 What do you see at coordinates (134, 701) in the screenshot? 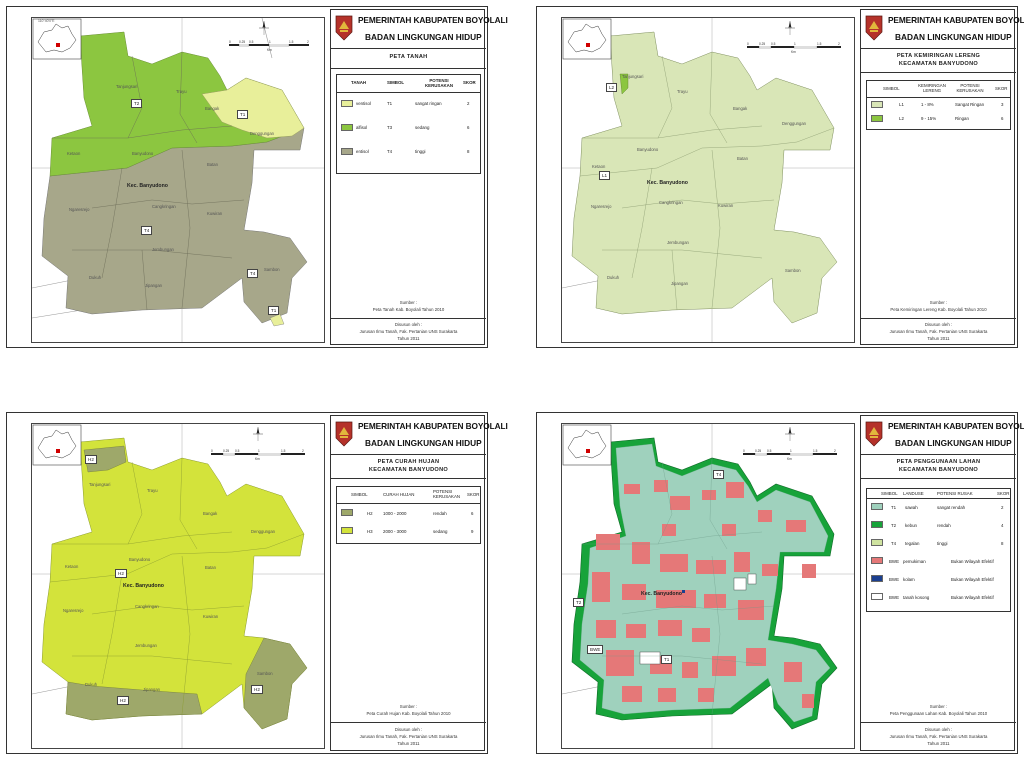
I see `h2-area-south` at bounding box center [134, 701].